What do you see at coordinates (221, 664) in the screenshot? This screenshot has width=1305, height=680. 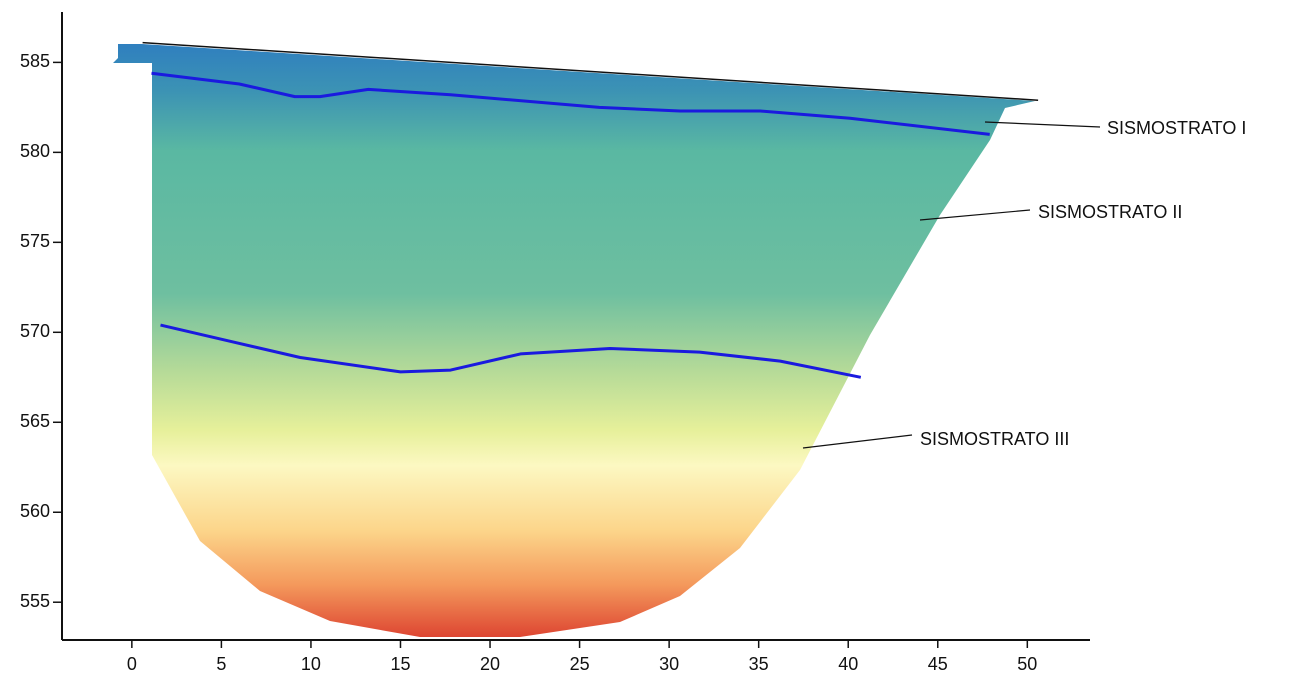 I see `x-tick-label: 5` at bounding box center [221, 664].